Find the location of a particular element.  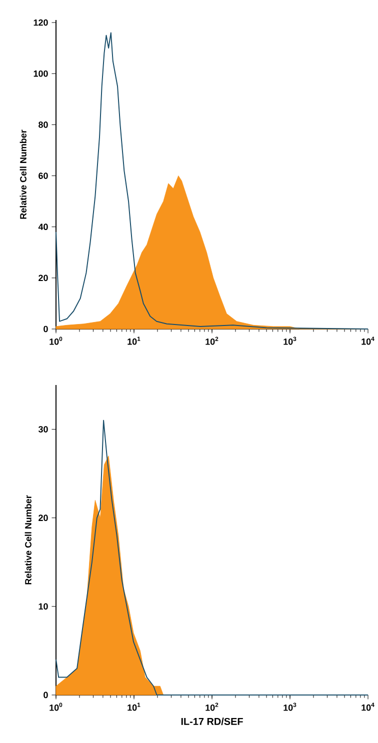

y-tick-label: 10 is located at coordinates (43, 606).